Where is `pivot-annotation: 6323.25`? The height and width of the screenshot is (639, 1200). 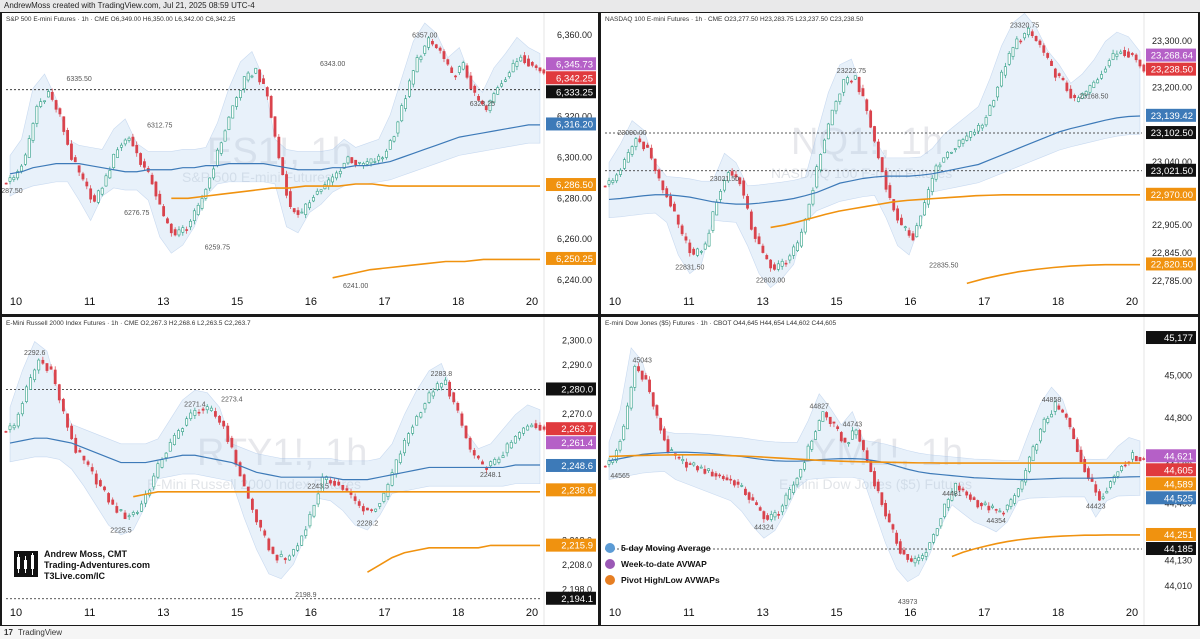 pivot-annotation: 6323.25 is located at coordinates (482, 104).